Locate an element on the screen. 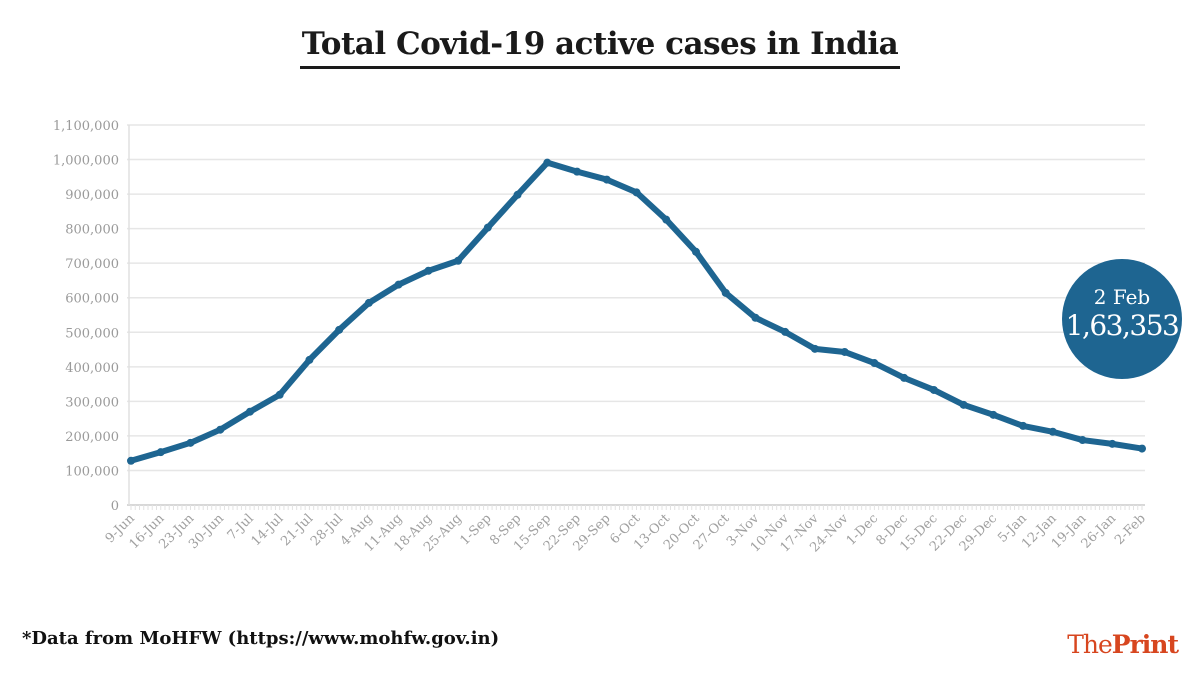  latest-value-callout: 2 Feb 1,63,353 is located at coordinates (1122, 319).